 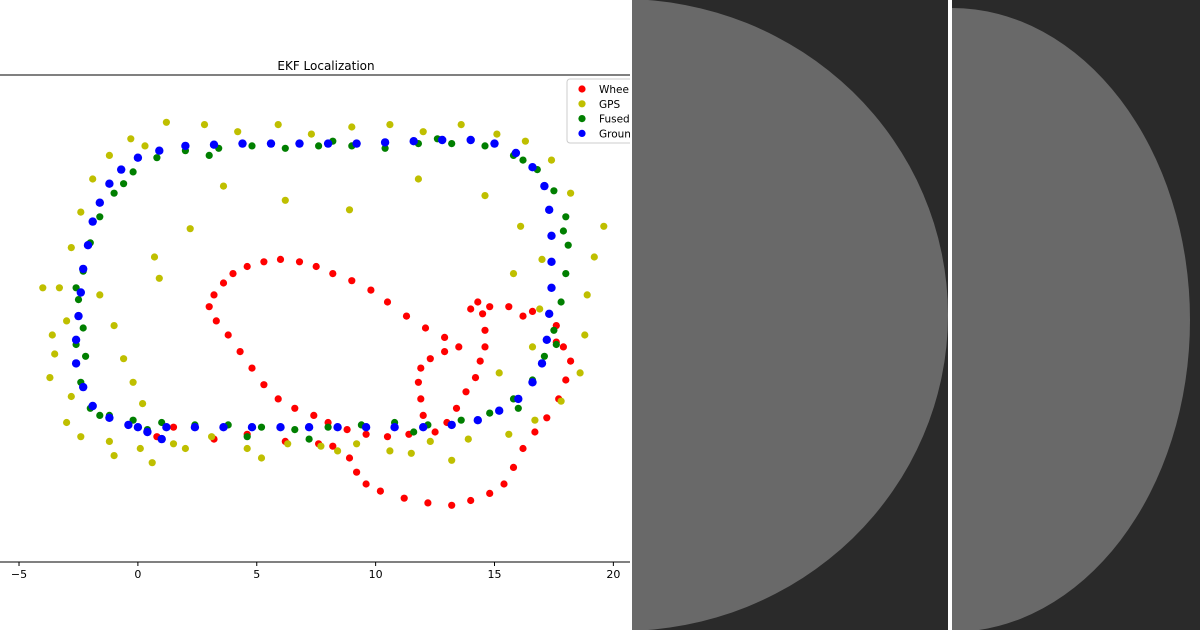 I want to click on x-tick-label: 0, so click(x=137, y=574).